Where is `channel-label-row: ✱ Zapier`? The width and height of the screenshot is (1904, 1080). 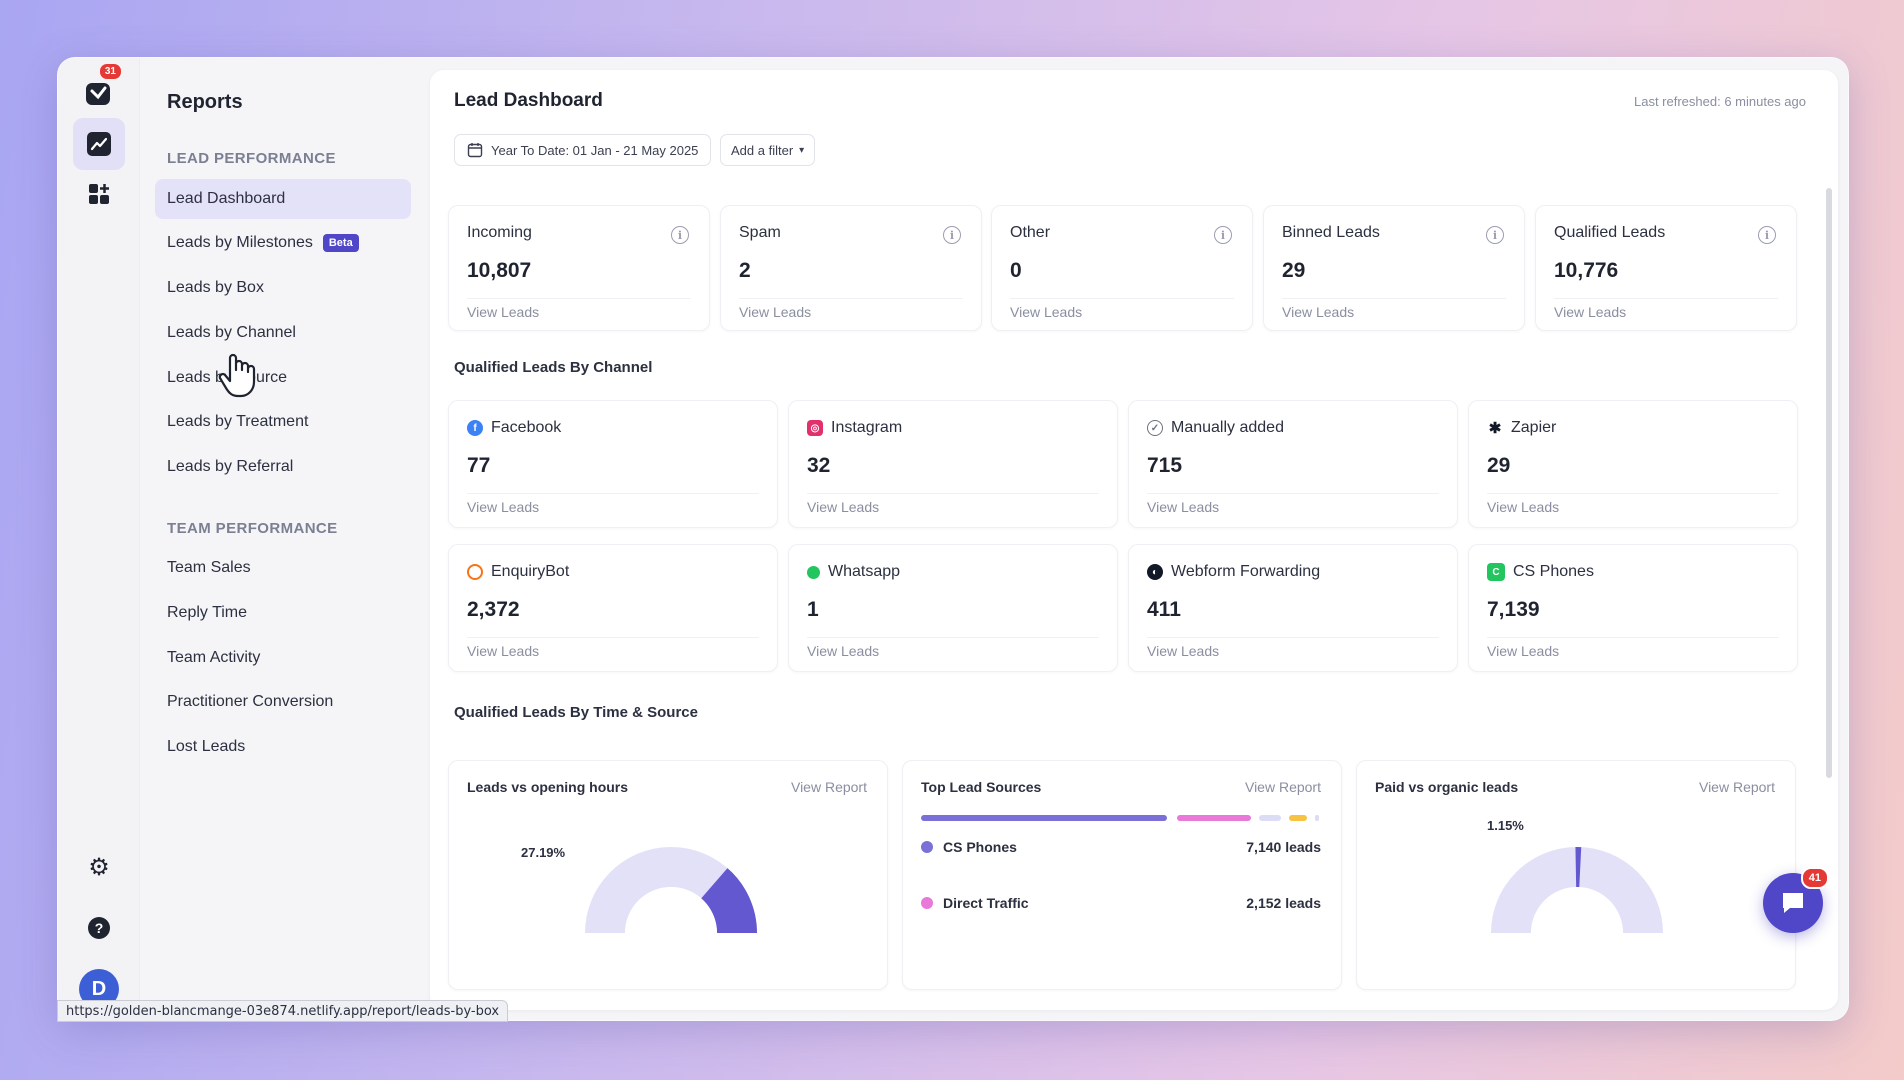
channel-label-row: ✱ Zapier is located at coordinates (1521, 428).